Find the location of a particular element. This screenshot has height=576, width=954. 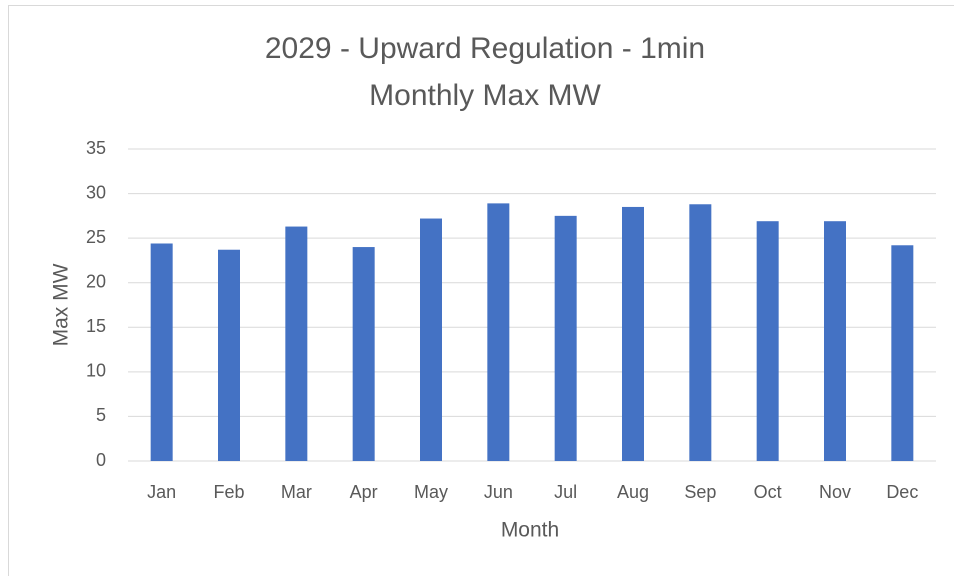

chart-subtitle: Monthly Max MW is located at coordinates (485, 95).